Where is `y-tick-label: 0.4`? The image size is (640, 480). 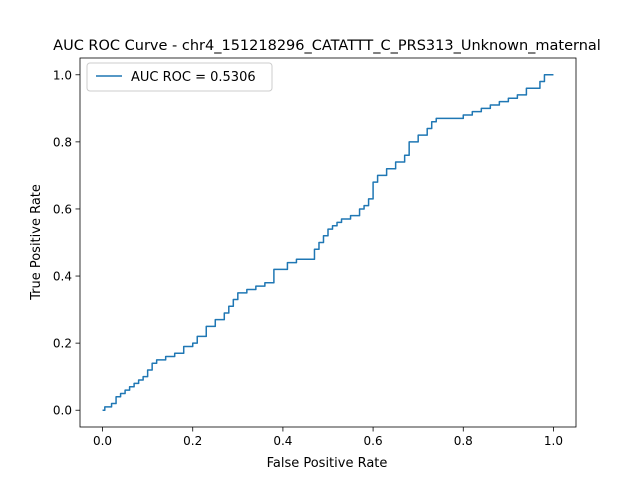
y-tick-label: 0.4 is located at coordinates (62, 277).